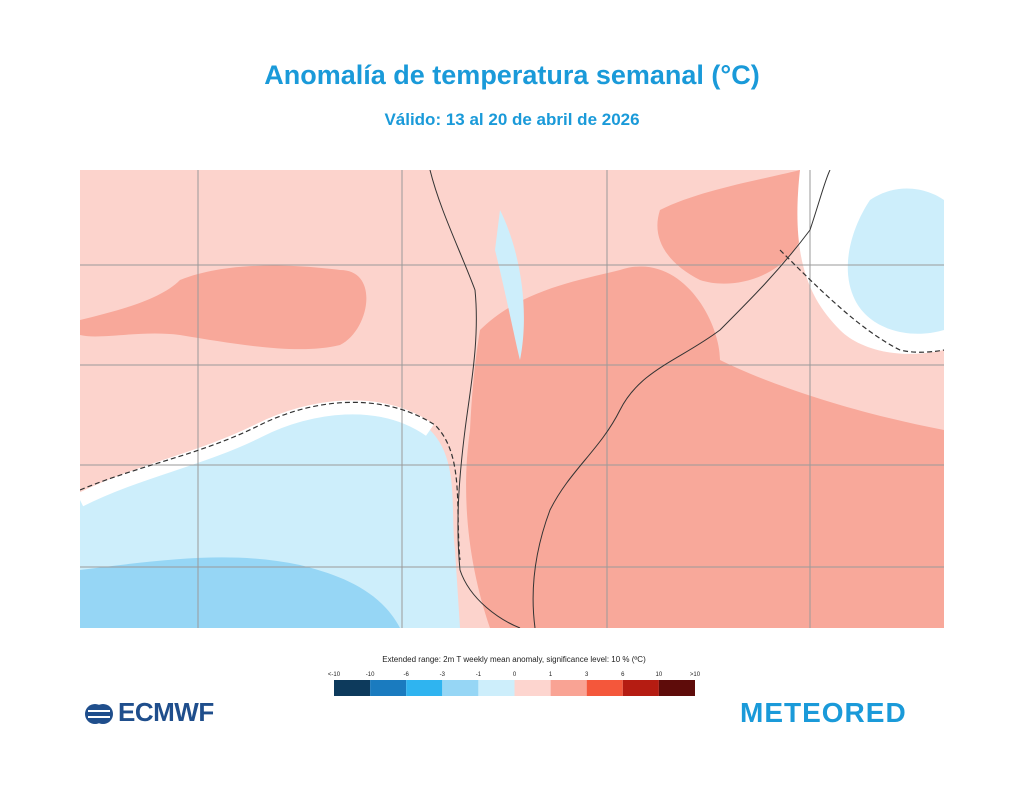 The height and width of the screenshot is (798, 1024). Describe the element at coordinates (695, 675) in the screenshot. I see `legend-label: >10` at that location.